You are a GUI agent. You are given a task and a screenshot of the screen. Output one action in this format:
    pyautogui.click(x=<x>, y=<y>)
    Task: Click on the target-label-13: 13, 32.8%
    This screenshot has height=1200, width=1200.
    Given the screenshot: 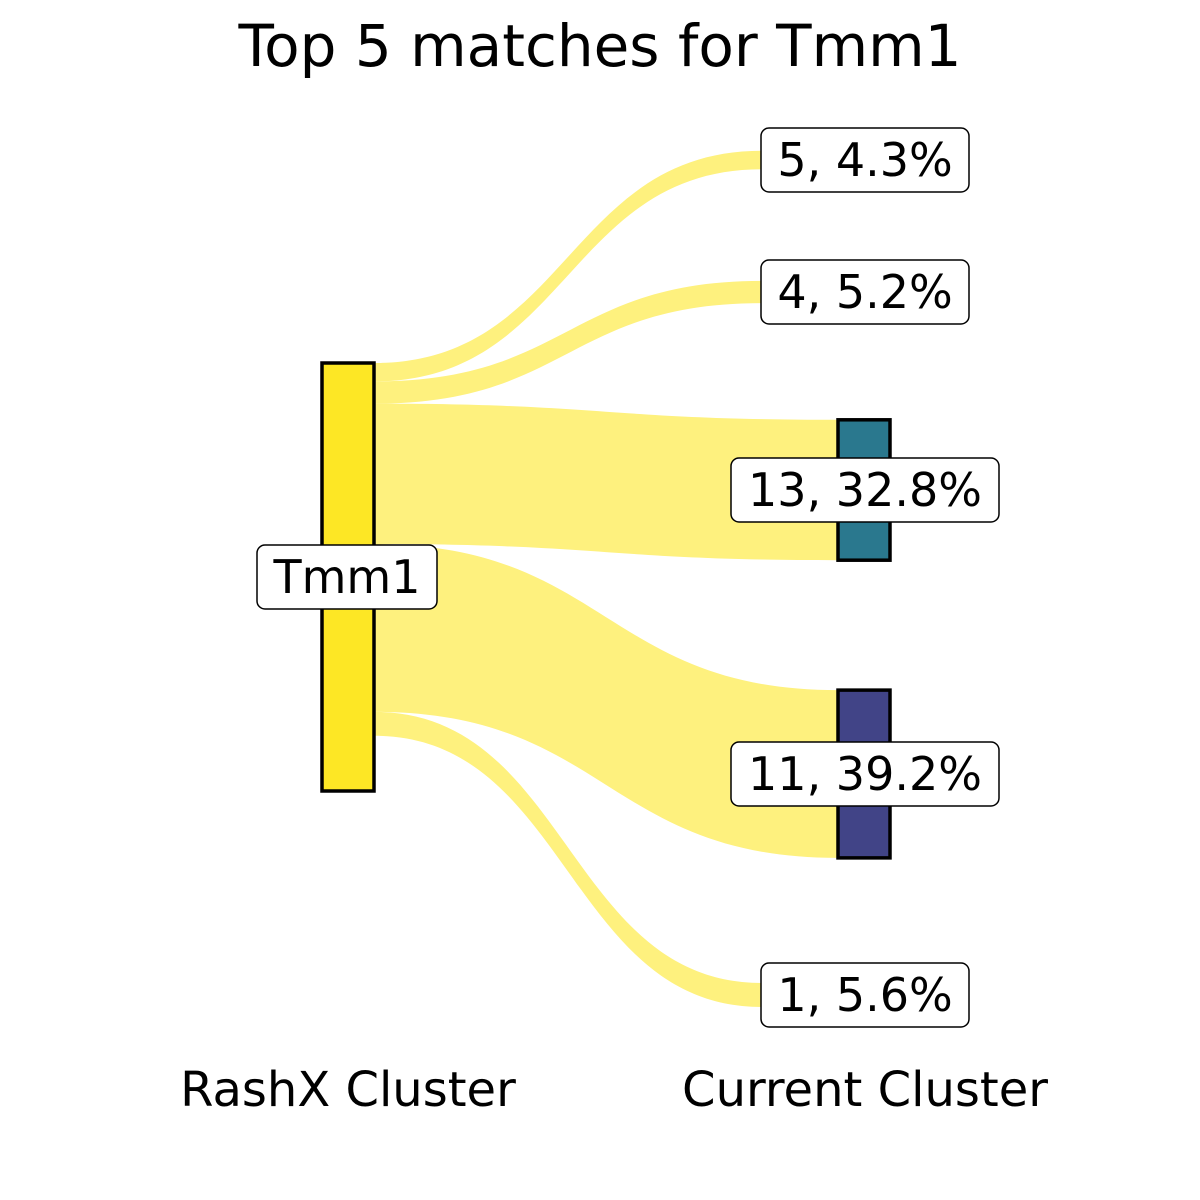 What is the action you would take?
    pyautogui.click(x=865, y=490)
    